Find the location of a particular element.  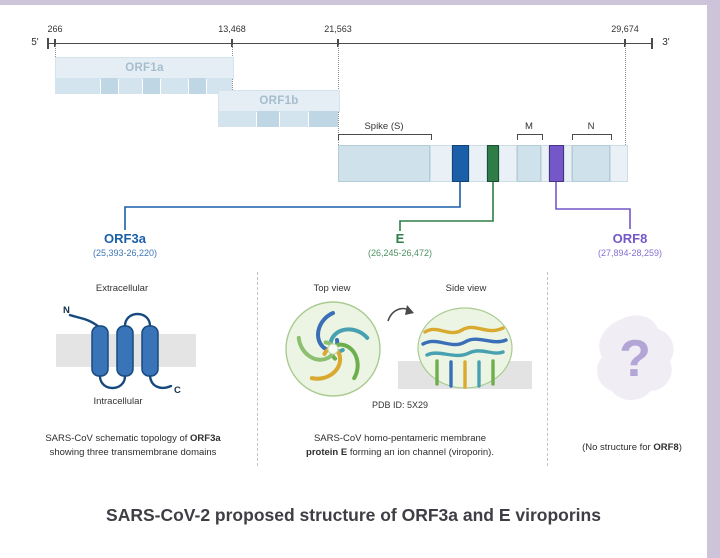

orf3a-topology-diagram: N C is located at coordinates (126, 350).